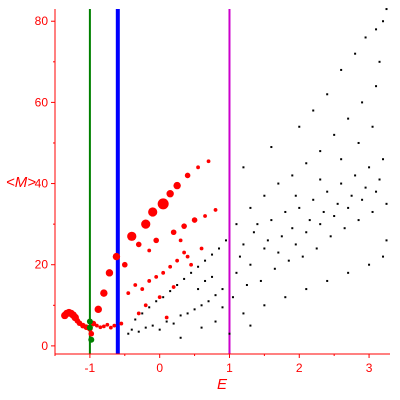  I want to click on x-axis-title: E, so click(222, 384).